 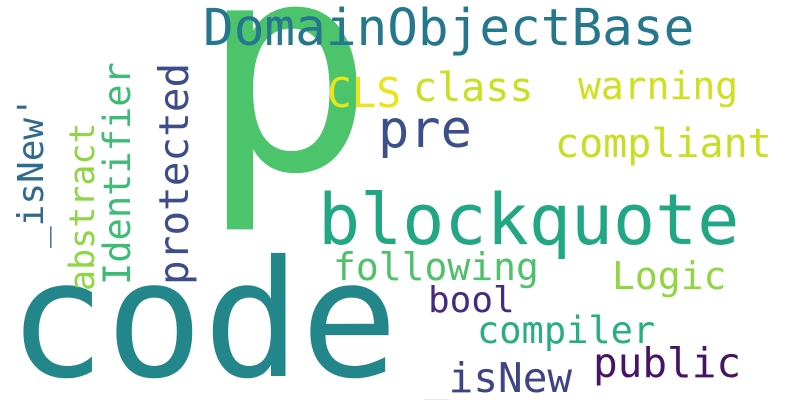 What do you see at coordinates (436, 267) in the screenshot?
I see `word-following: following` at bounding box center [436, 267].